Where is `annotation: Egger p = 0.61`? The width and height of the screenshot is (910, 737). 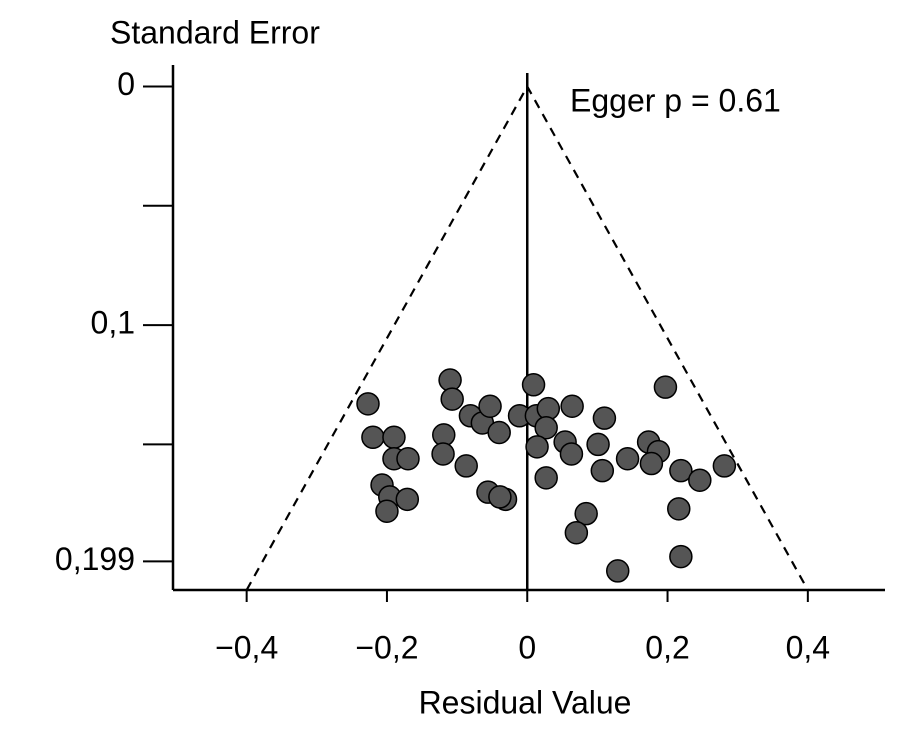
annotation: Egger p = 0.61 is located at coordinates (675, 100).